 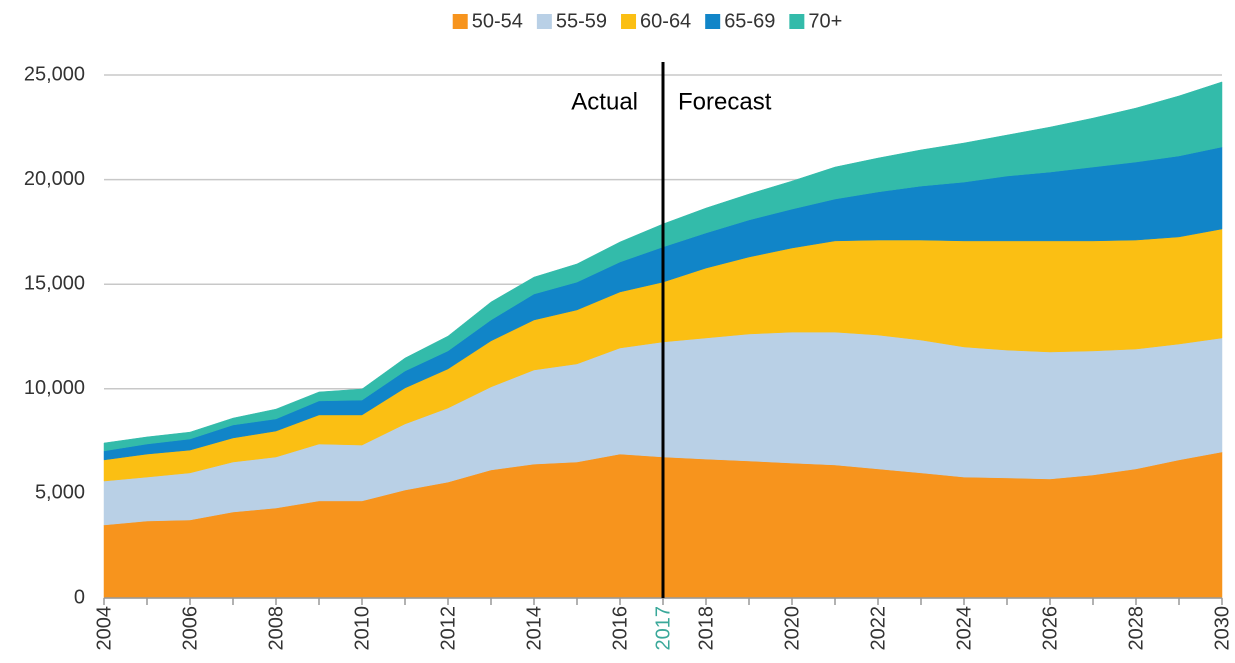 What do you see at coordinates (604, 101) in the screenshot?
I see `annotation: Actual` at bounding box center [604, 101].